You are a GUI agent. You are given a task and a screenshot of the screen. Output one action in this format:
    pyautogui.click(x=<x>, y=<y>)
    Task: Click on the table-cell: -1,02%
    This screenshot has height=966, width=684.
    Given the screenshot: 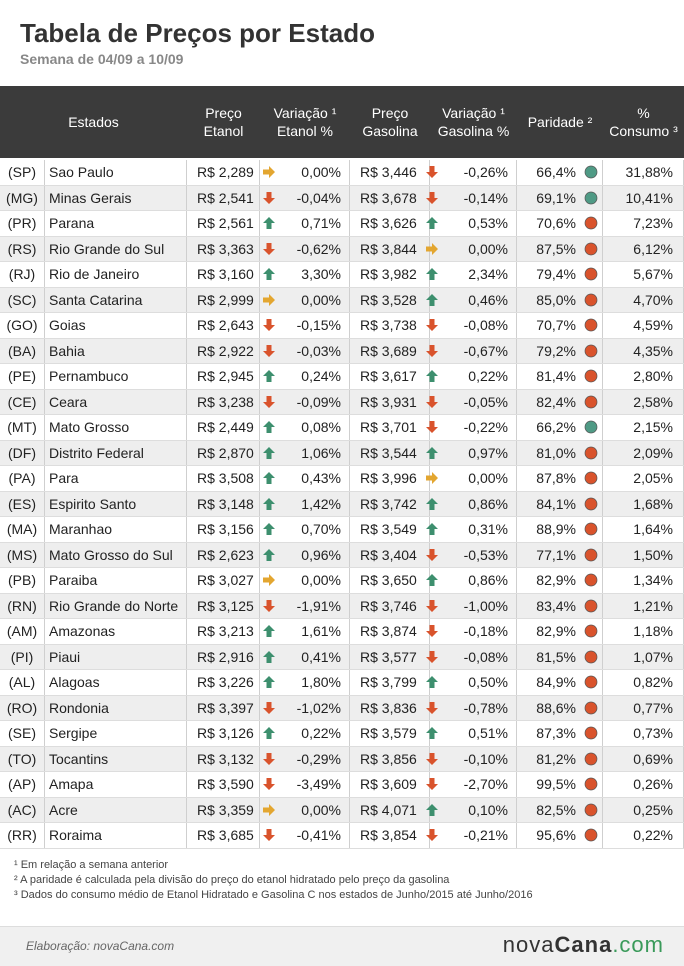 What is the action you would take?
    pyautogui.click(x=305, y=707)
    